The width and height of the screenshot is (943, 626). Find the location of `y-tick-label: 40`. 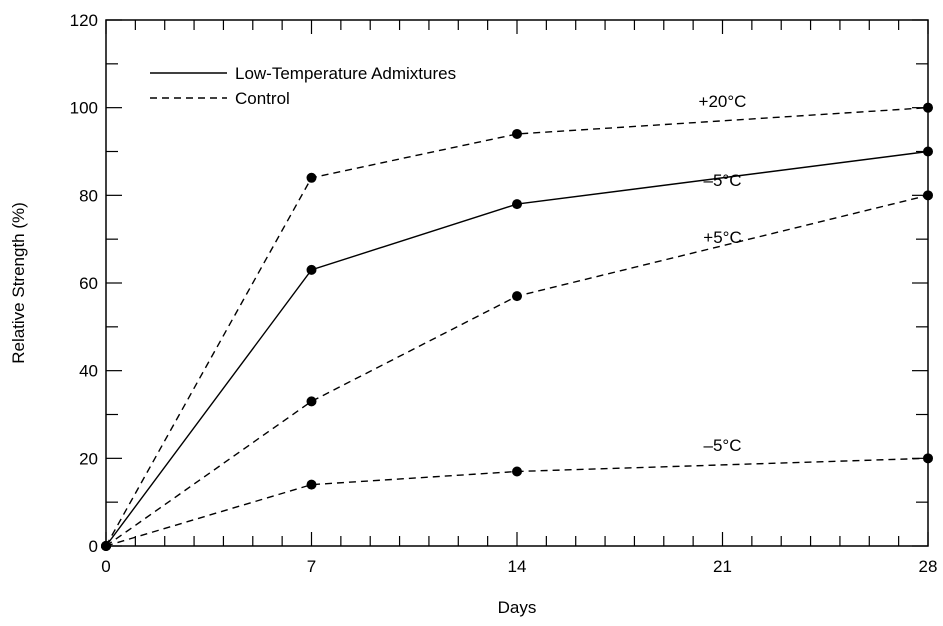

y-tick-label: 40 is located at coordinates (88, 371).